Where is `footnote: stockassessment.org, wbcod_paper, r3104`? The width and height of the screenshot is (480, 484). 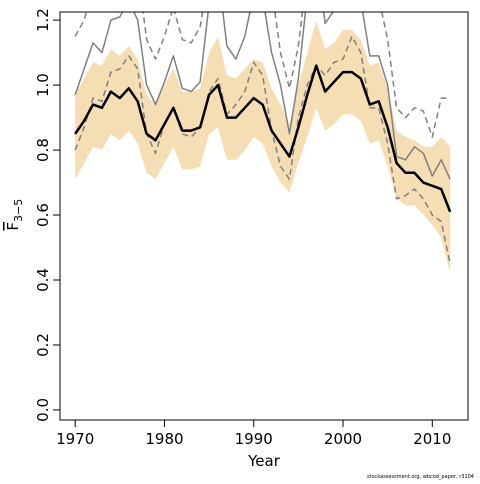
footnote: stockassessment.org, wbcod_paper, r3104 is located at coordinates (420, 477).